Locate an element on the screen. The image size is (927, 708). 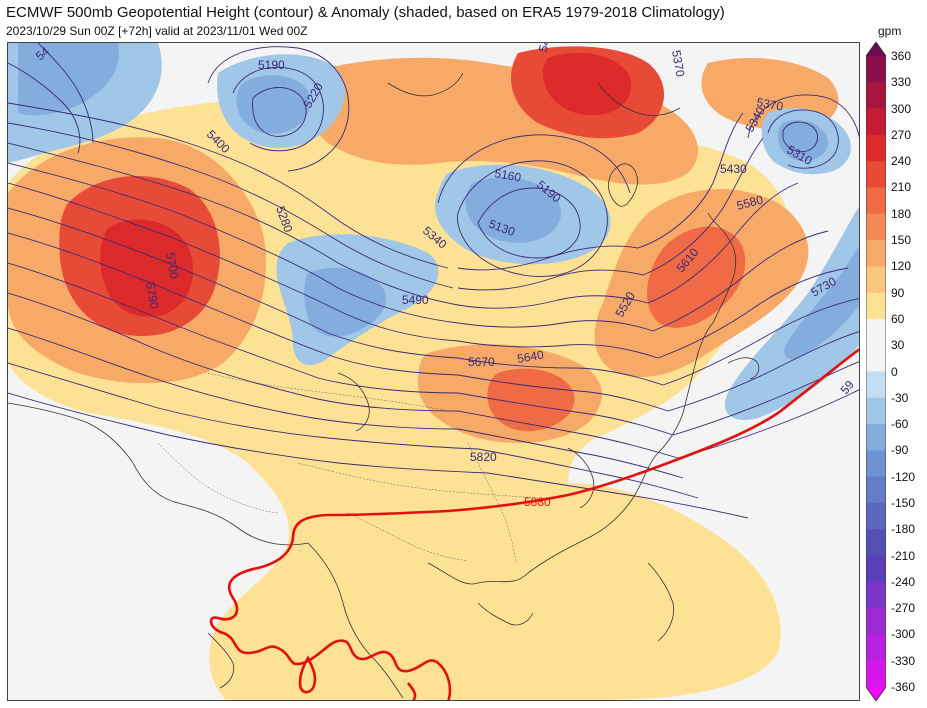
colorbar-tick-label: -300 is located at coordinates (903, 634).